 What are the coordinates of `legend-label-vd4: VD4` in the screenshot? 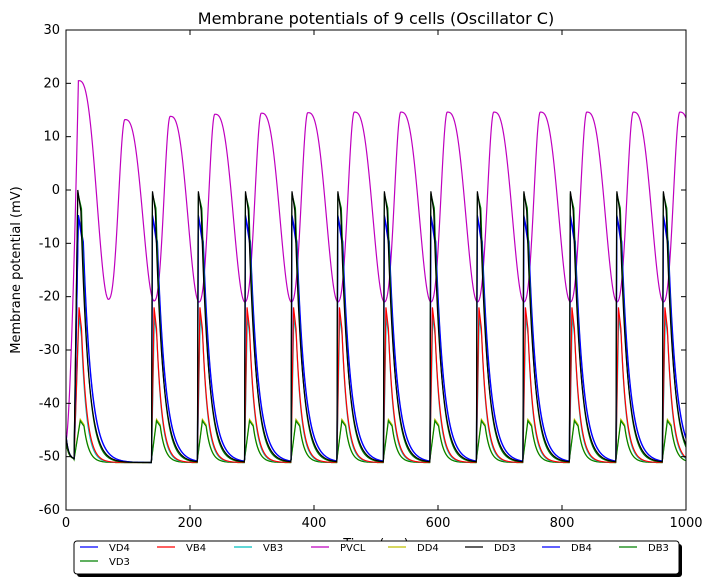 It's located at (119, 548).